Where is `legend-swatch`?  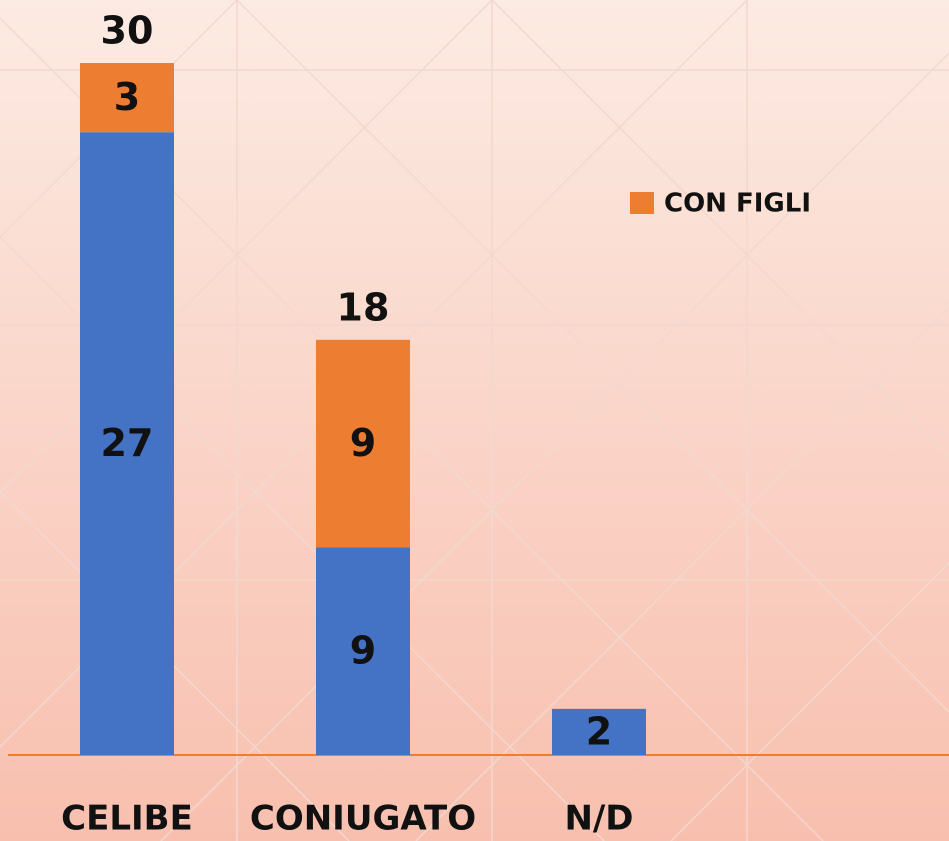 legend-swatch is located at coordinates (642, 203).